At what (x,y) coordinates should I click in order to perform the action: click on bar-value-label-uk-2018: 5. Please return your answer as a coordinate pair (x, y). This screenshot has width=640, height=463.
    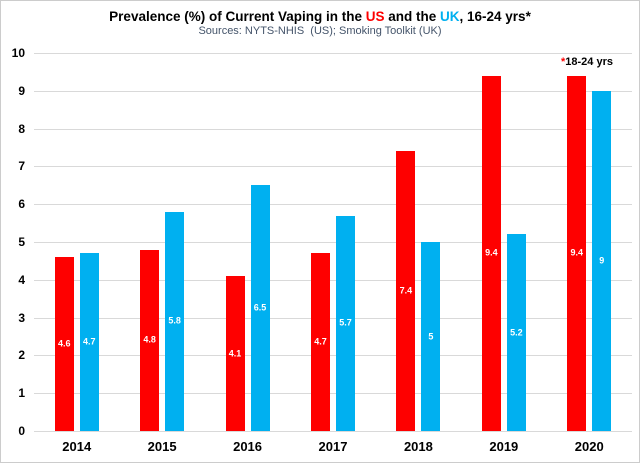
    Looking at the image, I should click on (431, 336).